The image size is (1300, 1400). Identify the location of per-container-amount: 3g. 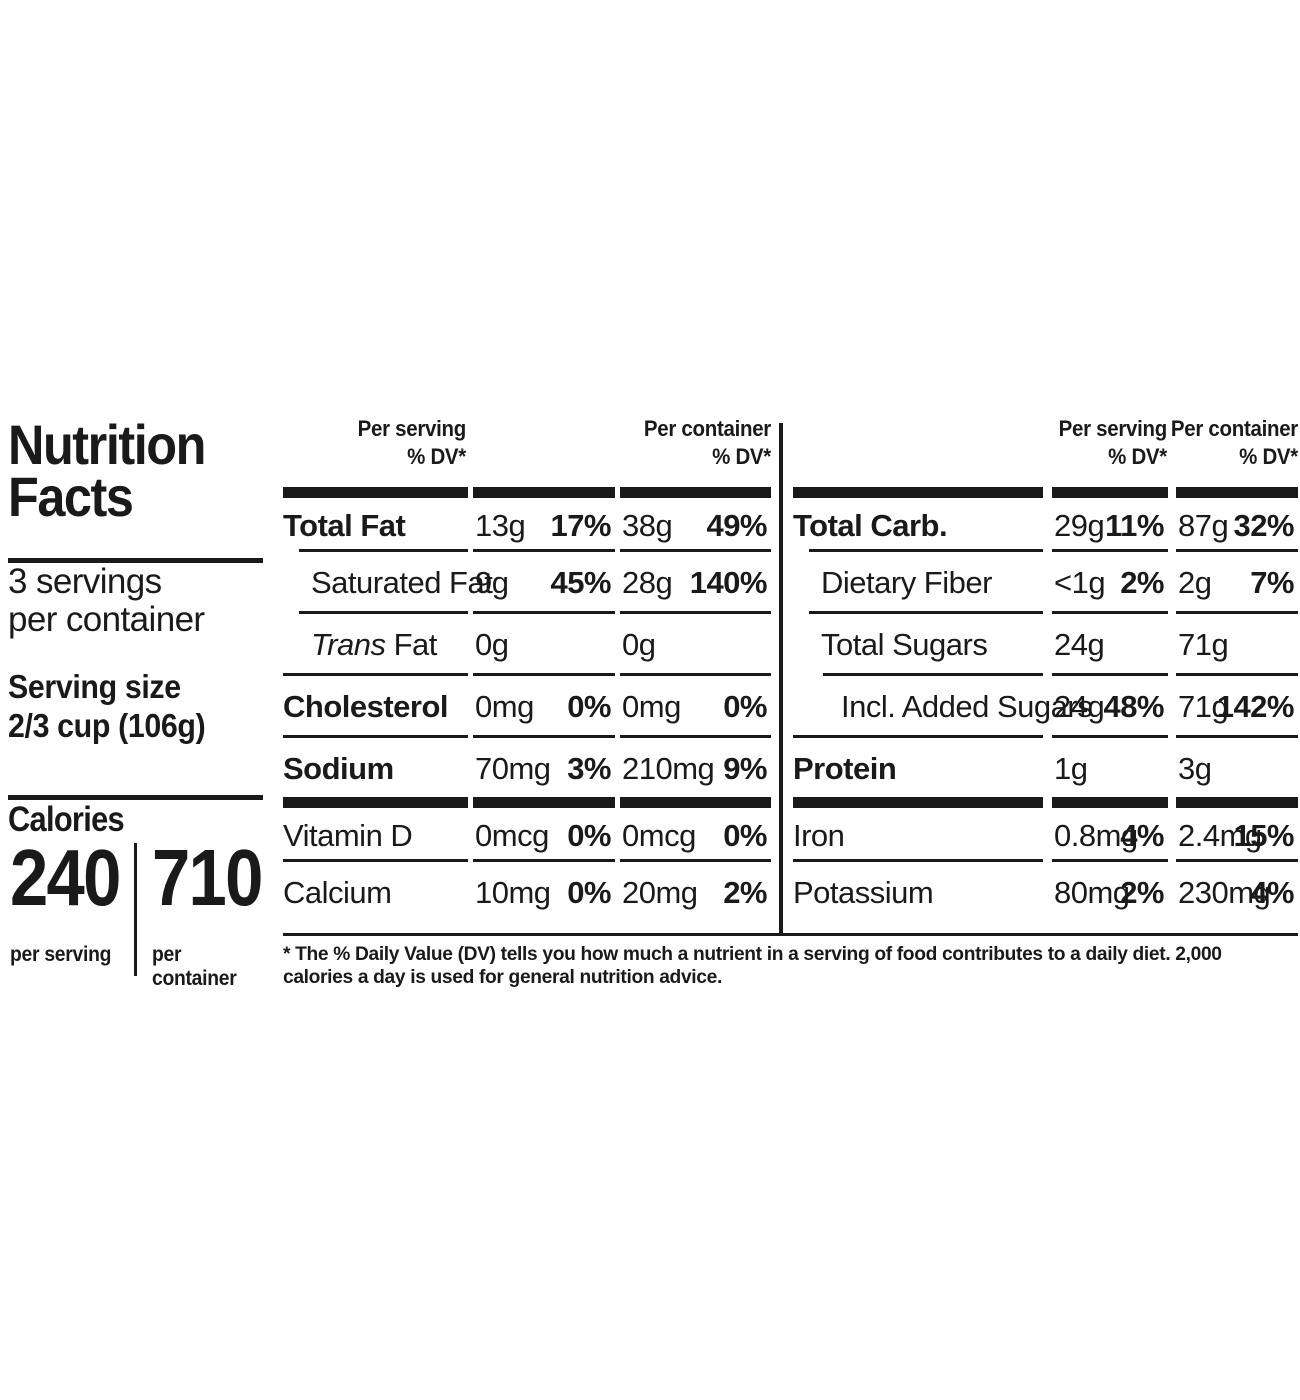
(1195, 768).